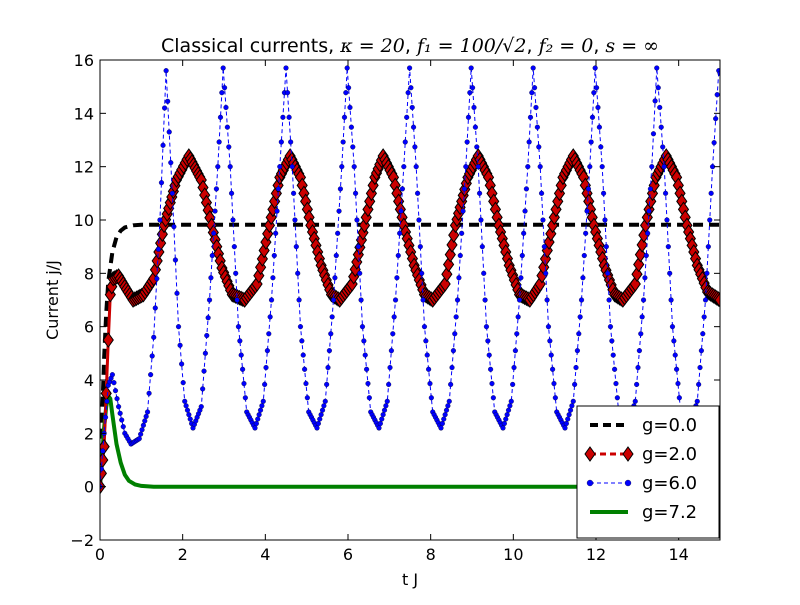 Image resolution: width=800 pixels, height=605 pixels. I want to click on x-tick-label: 8, so click(431, 554).